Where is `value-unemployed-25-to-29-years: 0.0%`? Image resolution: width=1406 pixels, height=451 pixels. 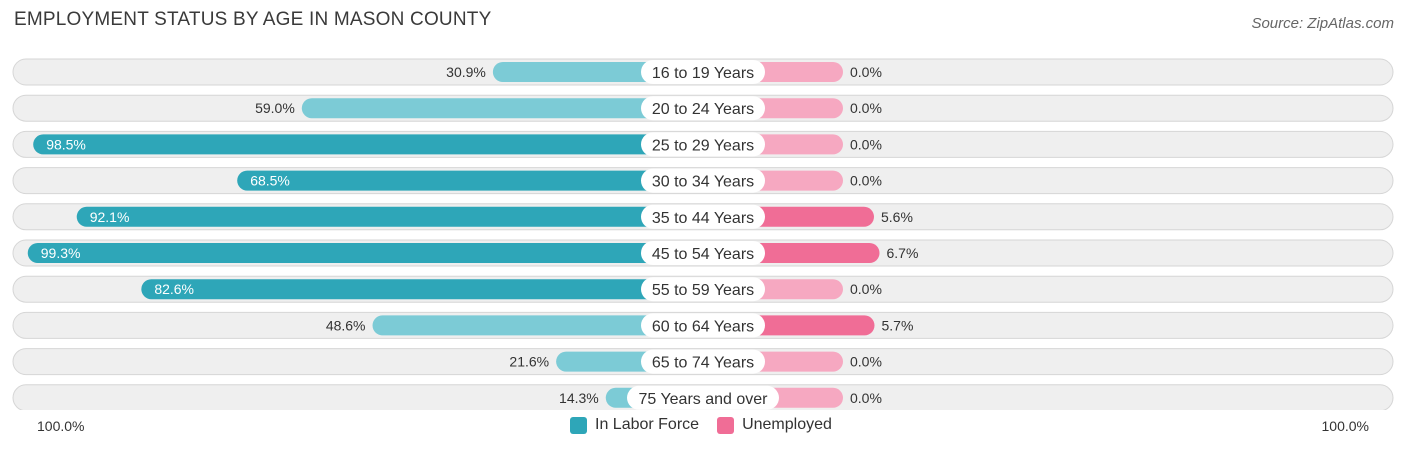
value-unemployed-25-to-29-years: 0.0% is located at coordinates (866, 144).